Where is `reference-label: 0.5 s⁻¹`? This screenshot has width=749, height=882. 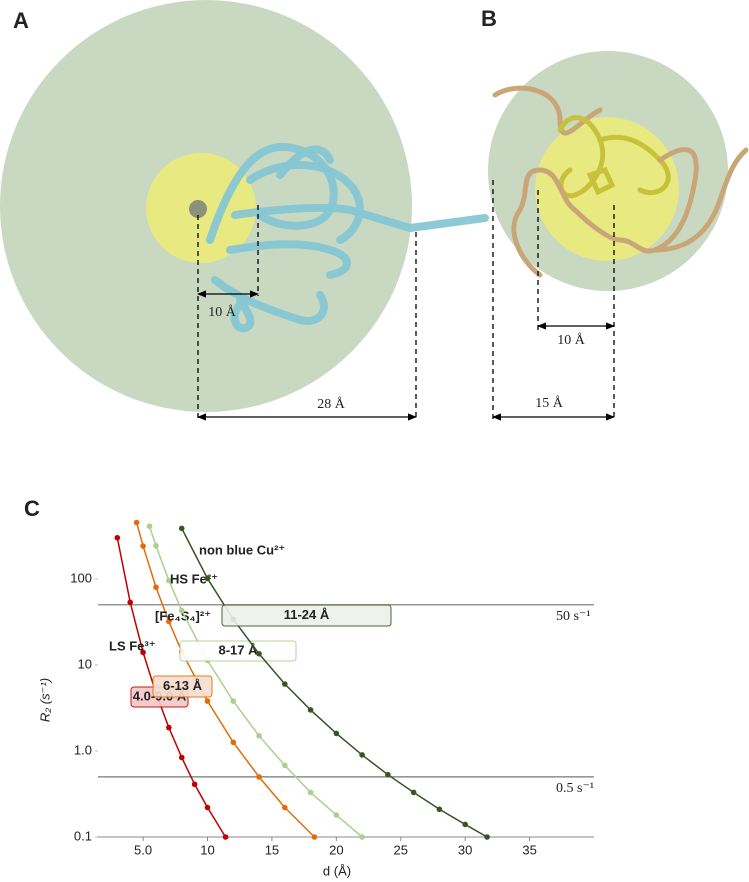 reference-label: 0.5 s⁻¹ is located at coordinates (575, 788).